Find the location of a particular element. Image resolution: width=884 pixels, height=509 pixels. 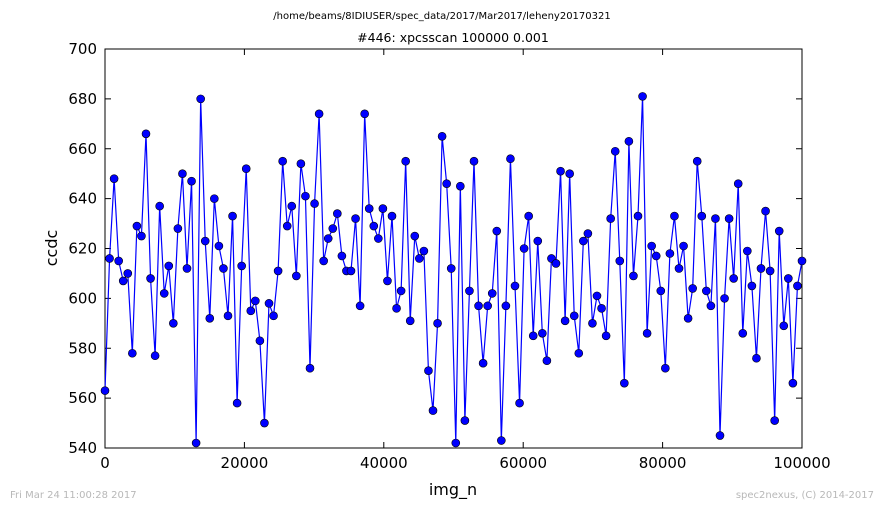

y-tick-label: 660 is located at coordinates (82, 149).